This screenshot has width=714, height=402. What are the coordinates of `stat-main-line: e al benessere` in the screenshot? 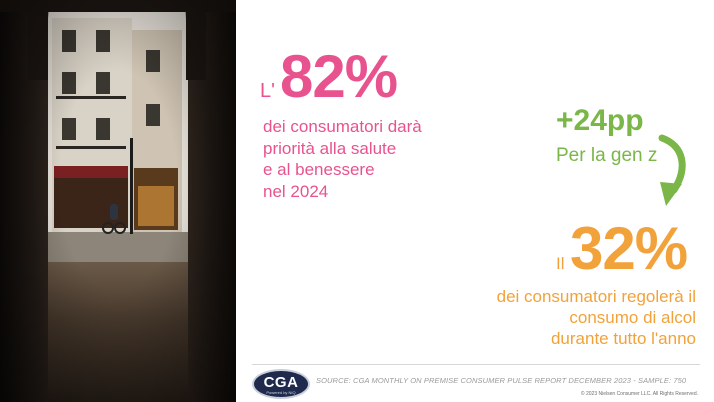 It's located at (319, 169).